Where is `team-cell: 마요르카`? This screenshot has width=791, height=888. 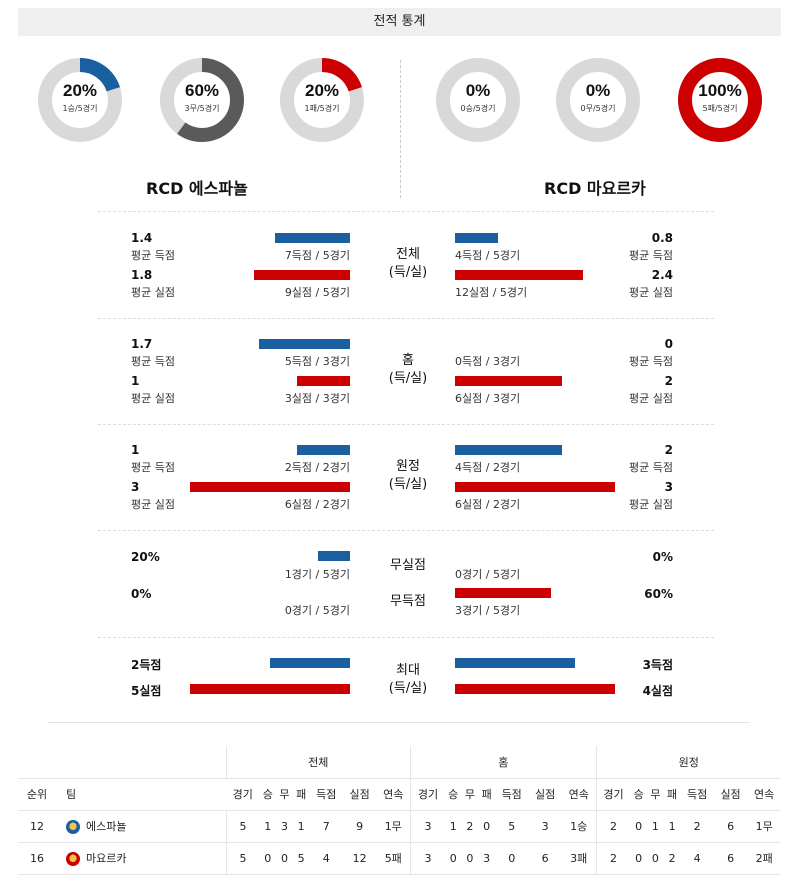 team-cell: 마요르카 is located at coordinates (141, 858).